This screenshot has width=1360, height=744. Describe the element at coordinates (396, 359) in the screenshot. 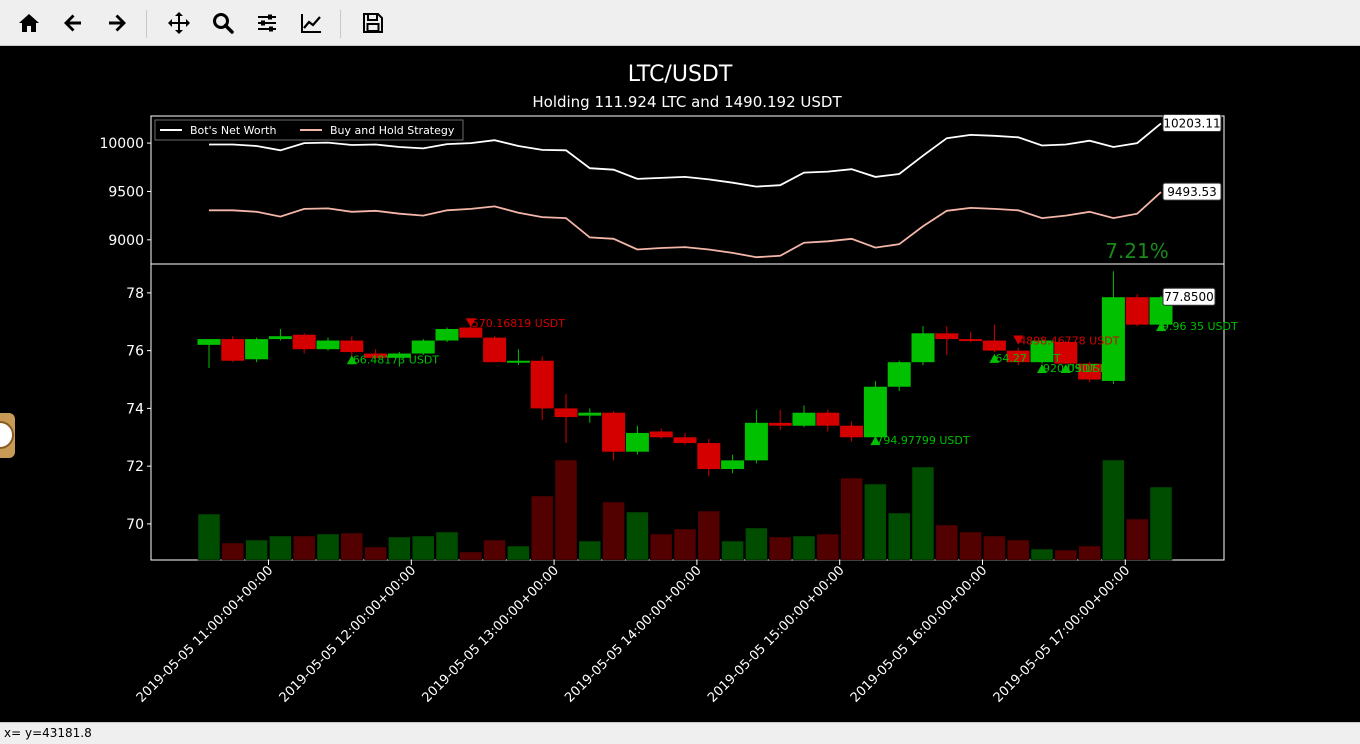

I see `trade-label: 66.48173 USDT` at that location.